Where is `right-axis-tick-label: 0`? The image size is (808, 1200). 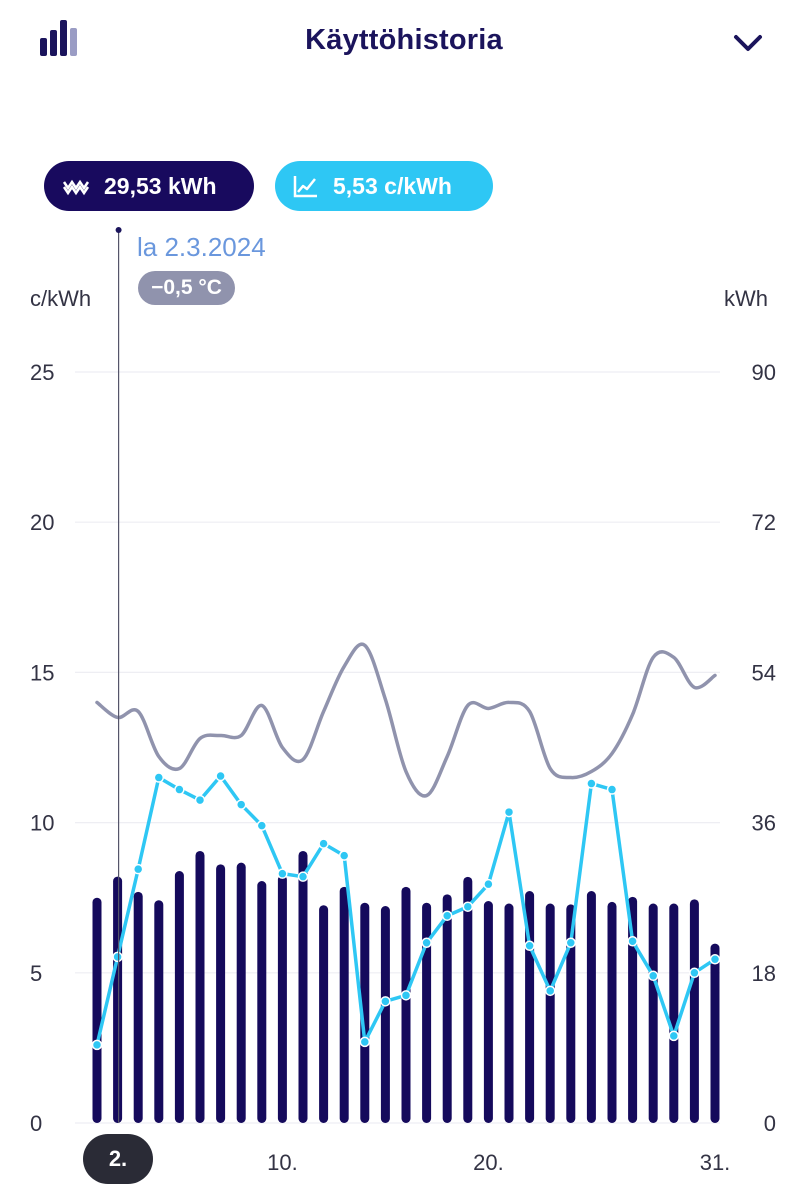 right-axis-tick-label: 0 is located at coordinates (770, 1123).